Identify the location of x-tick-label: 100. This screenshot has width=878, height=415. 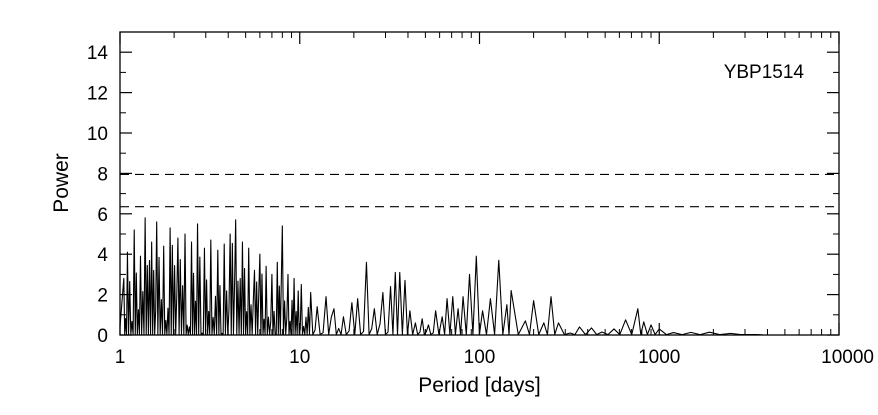
(480, 357).